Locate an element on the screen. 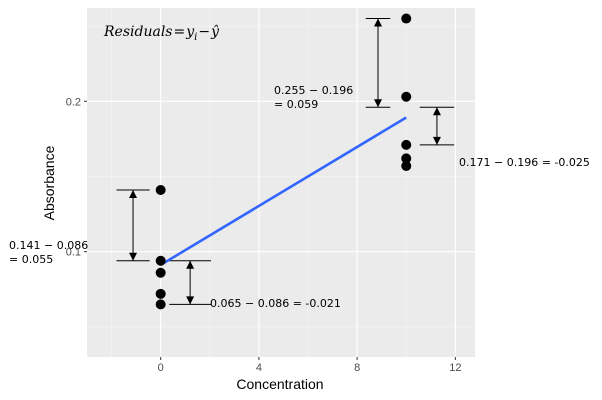  residual-annotation-text: 0.141 − 0.086 = 0.055 is located at coordinates (48, 252).